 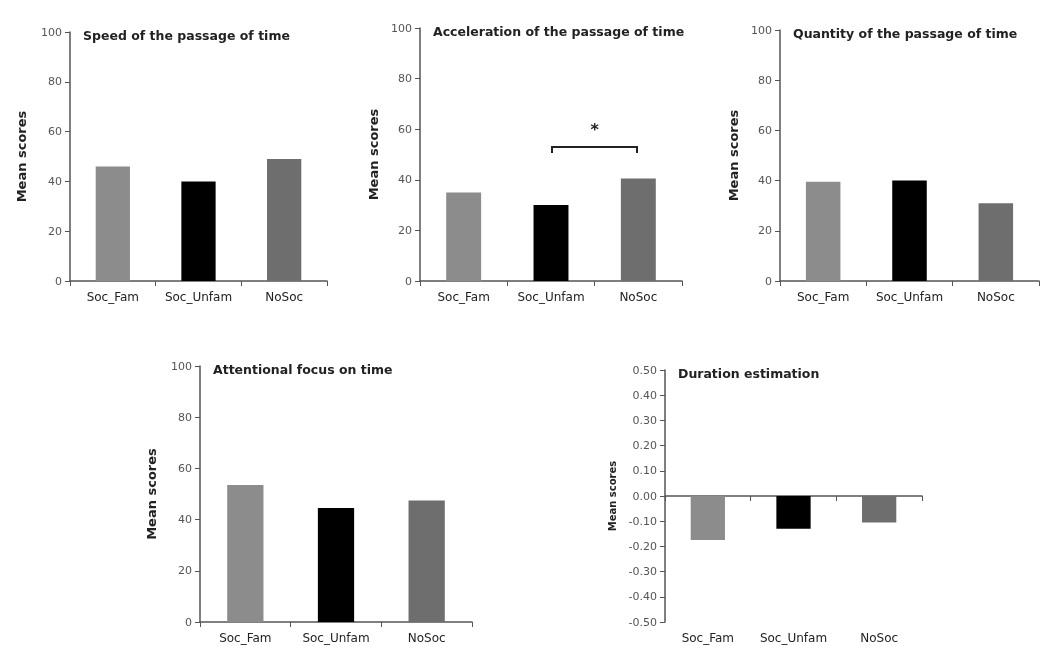 What do you see at coordinates (303, 369) in the screenshot?
I see `chart-title: Attentional focus on time` at bounding box center [303, 369].